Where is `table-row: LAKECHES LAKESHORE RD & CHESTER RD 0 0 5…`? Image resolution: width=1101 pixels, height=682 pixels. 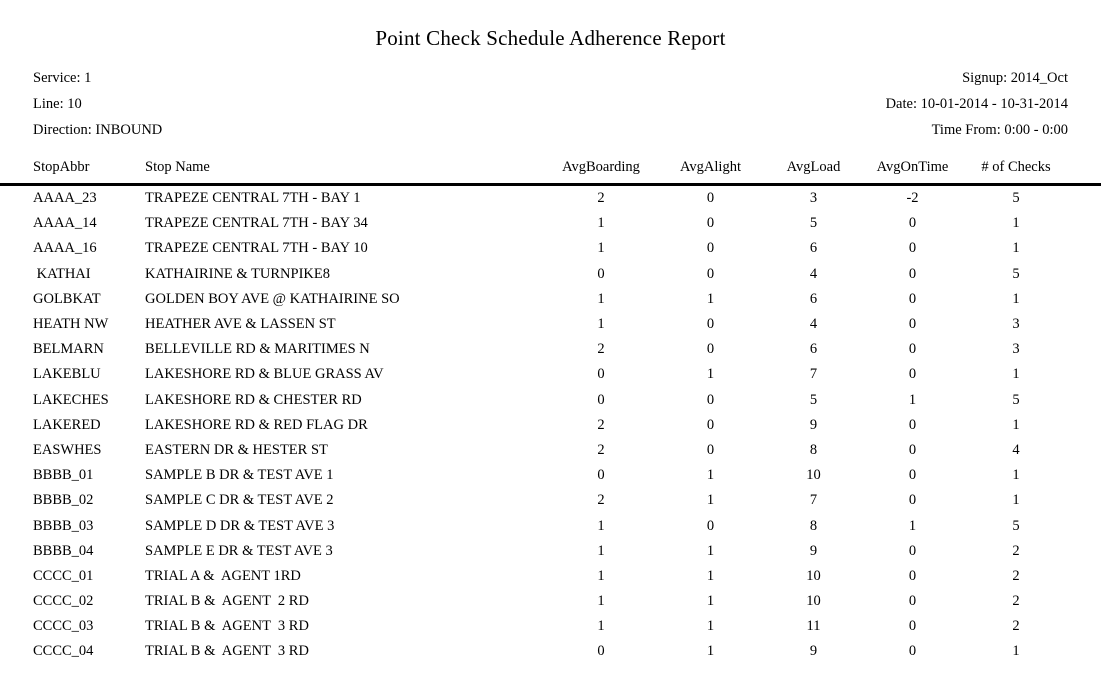 table-row: LAKECHES LAKESHORE RD & CHESTER RD 0 0 5… is located at coordinates (550, 400).